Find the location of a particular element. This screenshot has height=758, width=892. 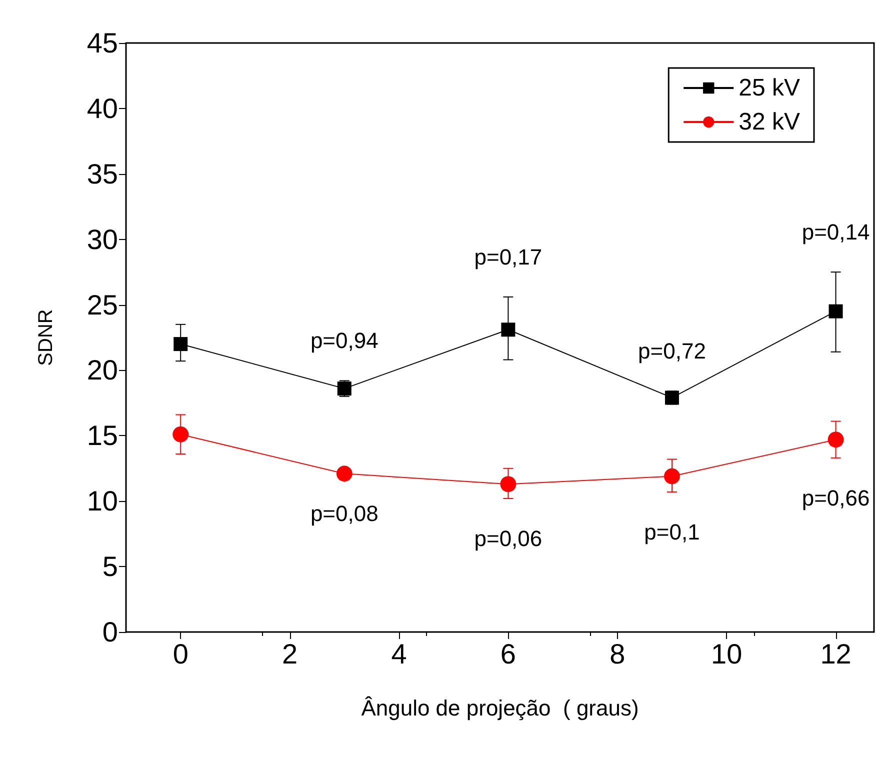

annotation: p=0,08 is located at coordinates (344, 513).